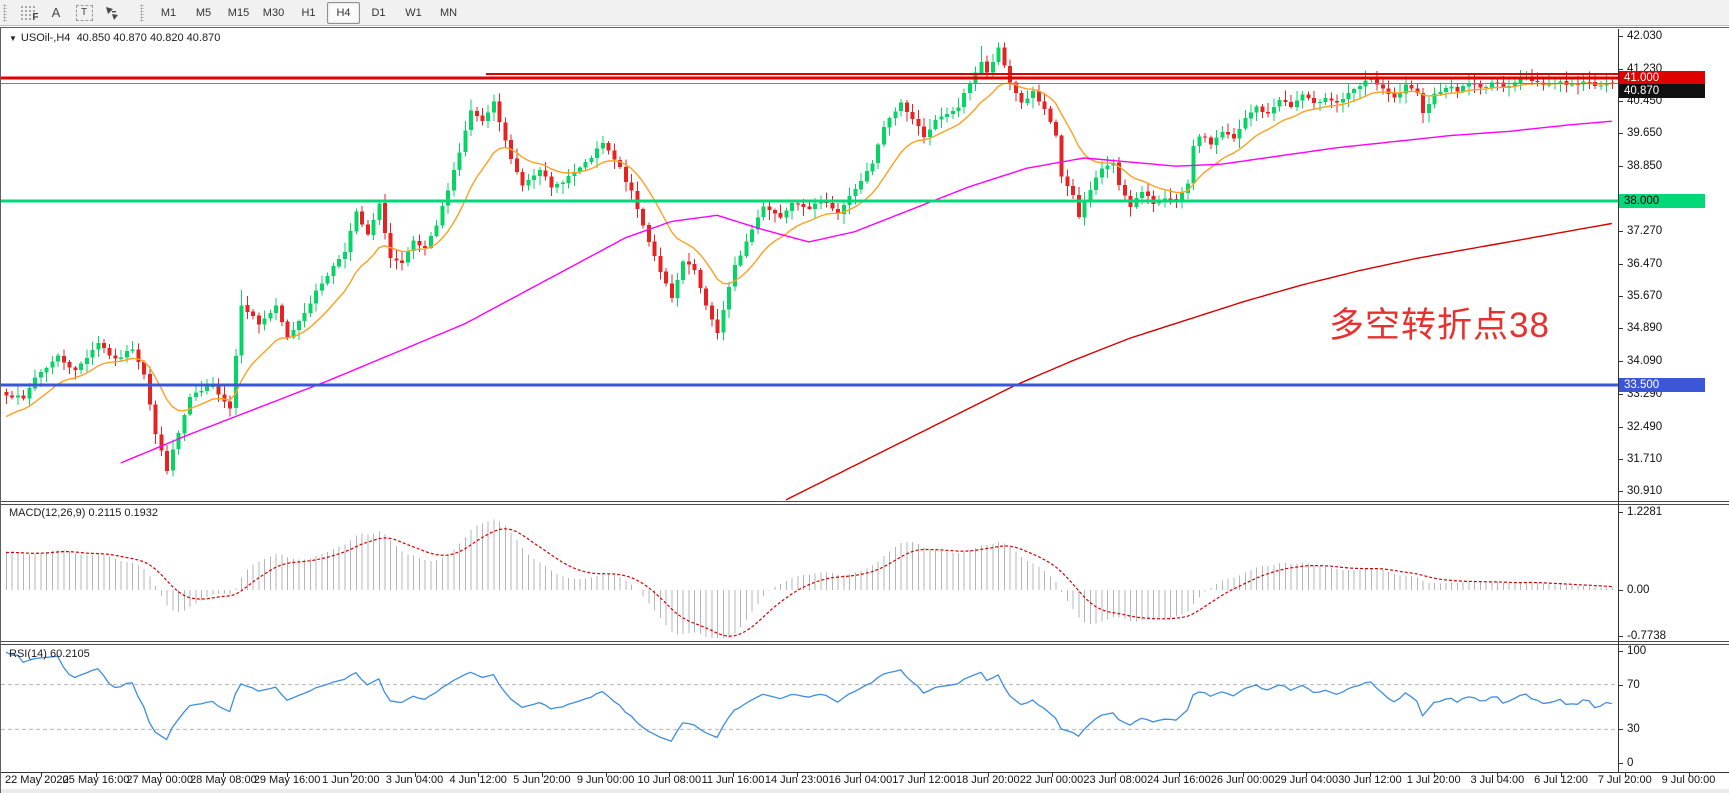  I want to click on rsi-value: 60.2105, so click(69, 654).